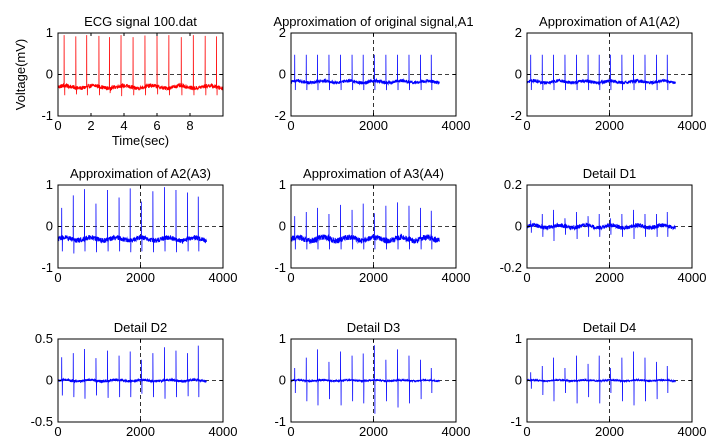 The height and width of the screenshot is (443, 711). Describe the element at coordinates (609, 327) in the screenshot. I see `subplot-title: Detail D4` at that location.